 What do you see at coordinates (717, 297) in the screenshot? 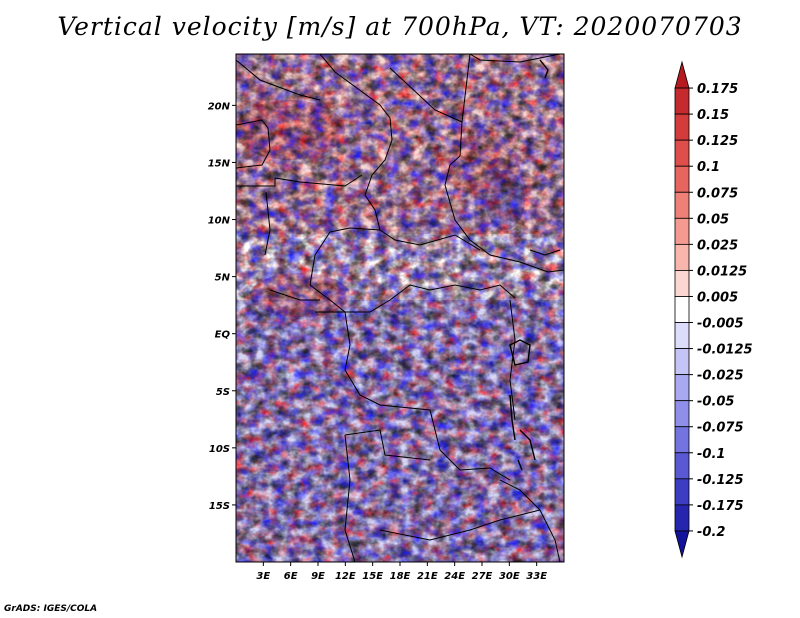
I see `colorbar-label: 0.005` at bounding box center [717, 297].